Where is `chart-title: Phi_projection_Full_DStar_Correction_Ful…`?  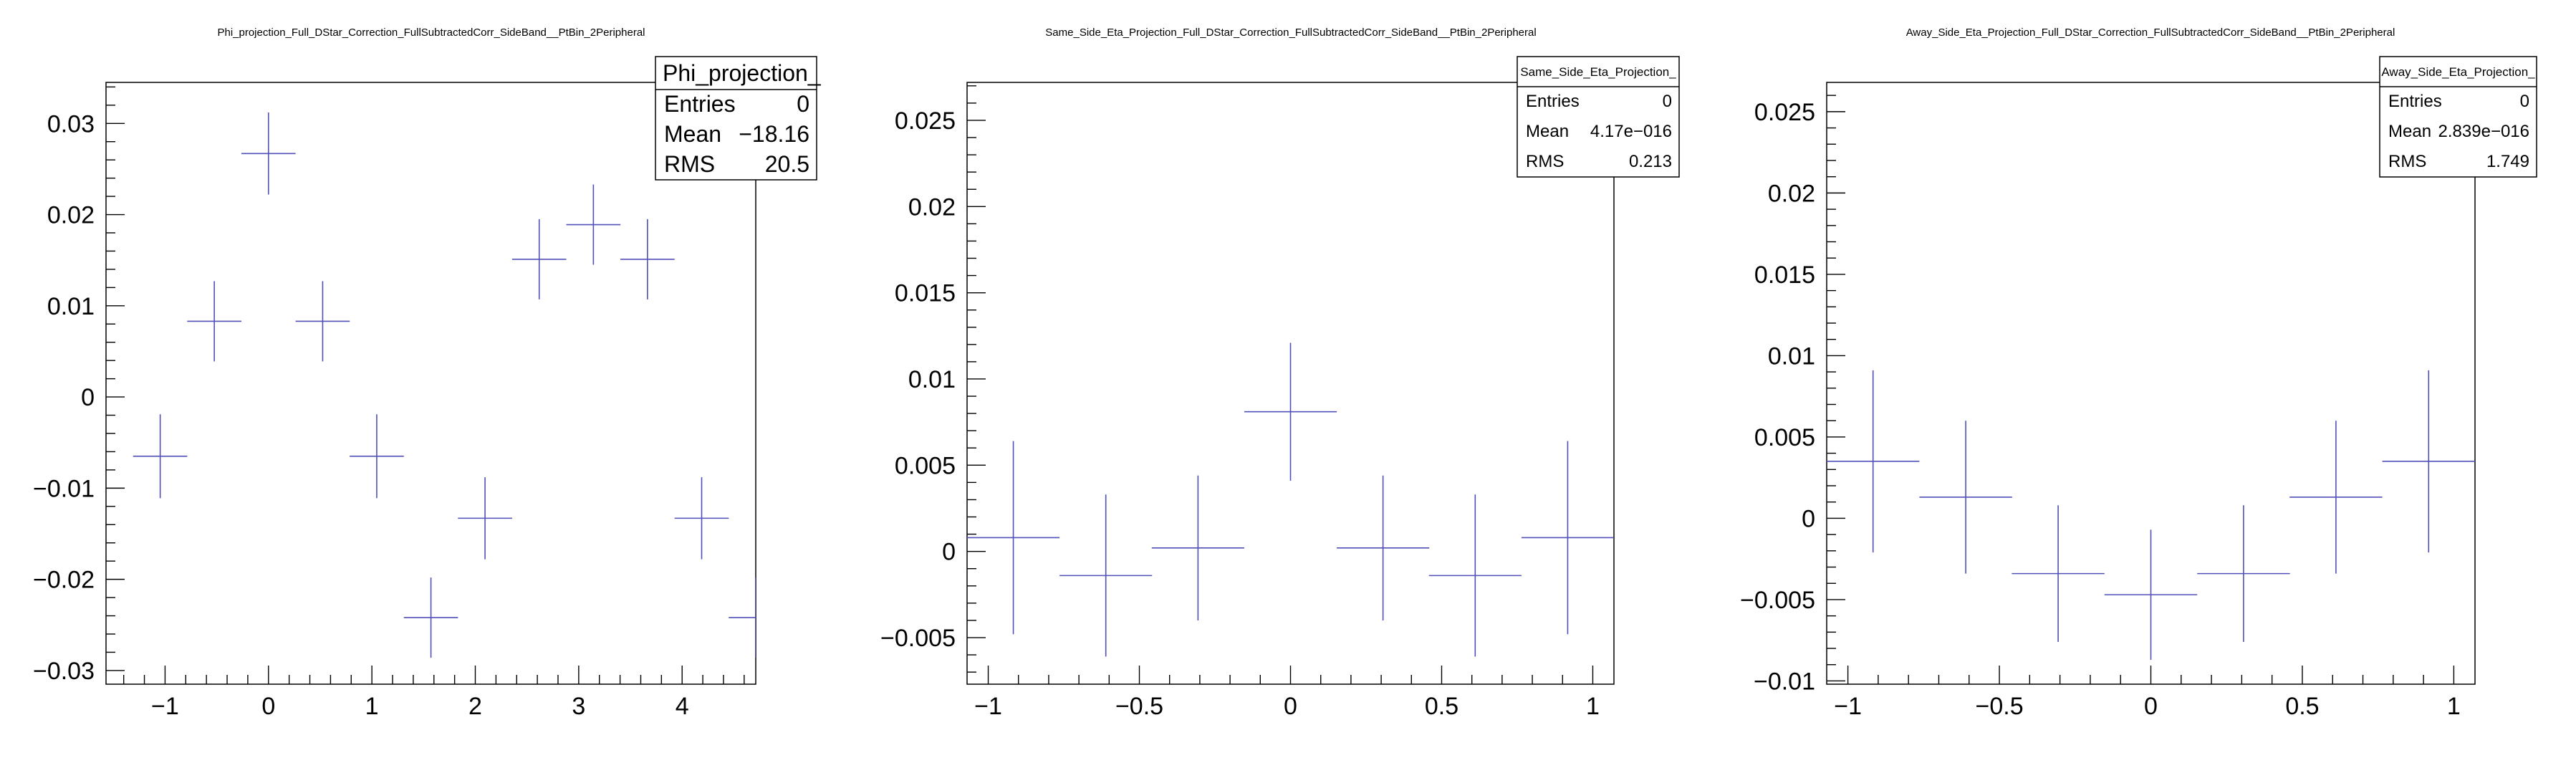
chart-title: Phi_projection_Full_DStar_Correction_Ful… is located at coordinates (431, 33).